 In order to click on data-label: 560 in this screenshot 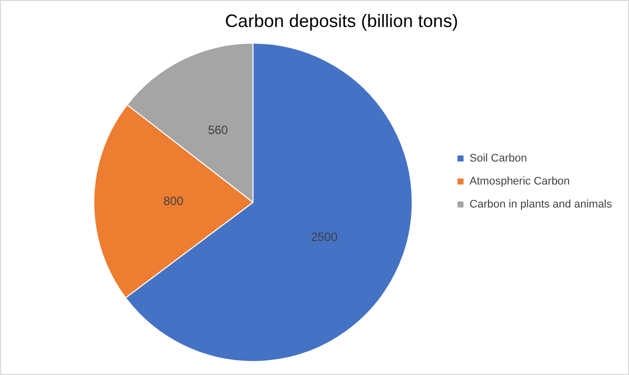, I will do `click(218, 130)`.